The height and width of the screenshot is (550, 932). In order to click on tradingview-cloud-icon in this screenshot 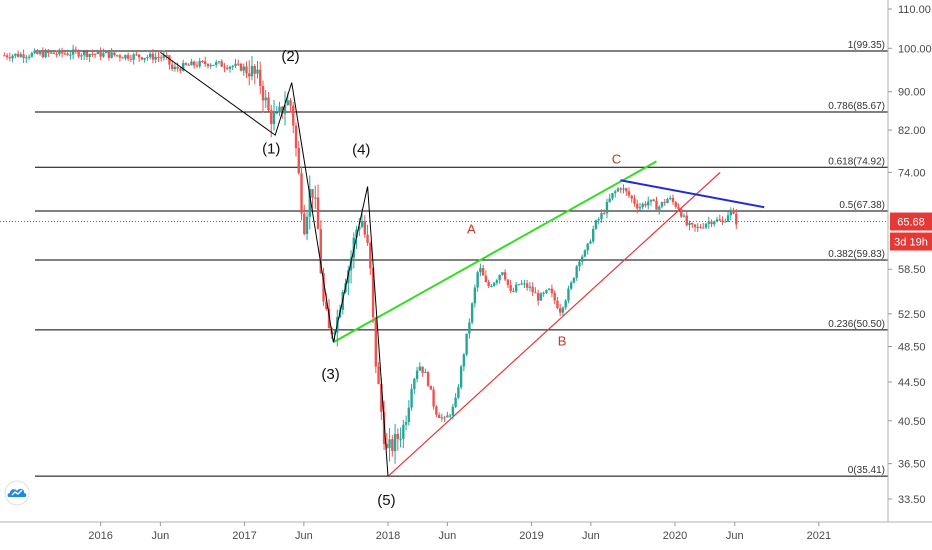, I will do `click(17, 493)`.